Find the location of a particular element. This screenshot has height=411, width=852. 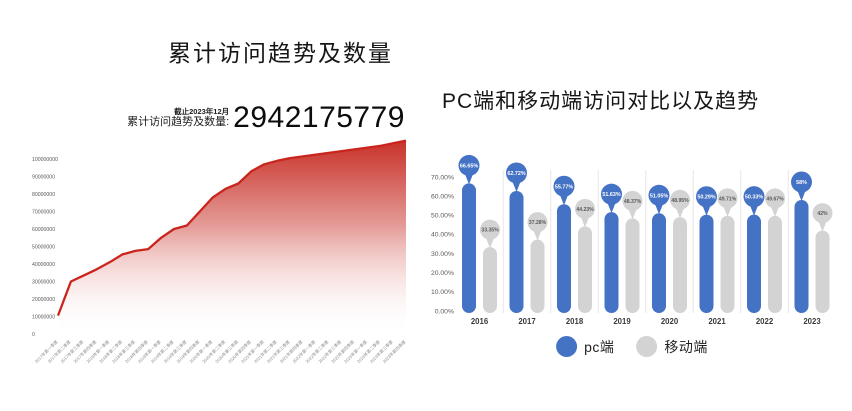

y-tick-label: 70.00% is located at coordinates (442, 177).